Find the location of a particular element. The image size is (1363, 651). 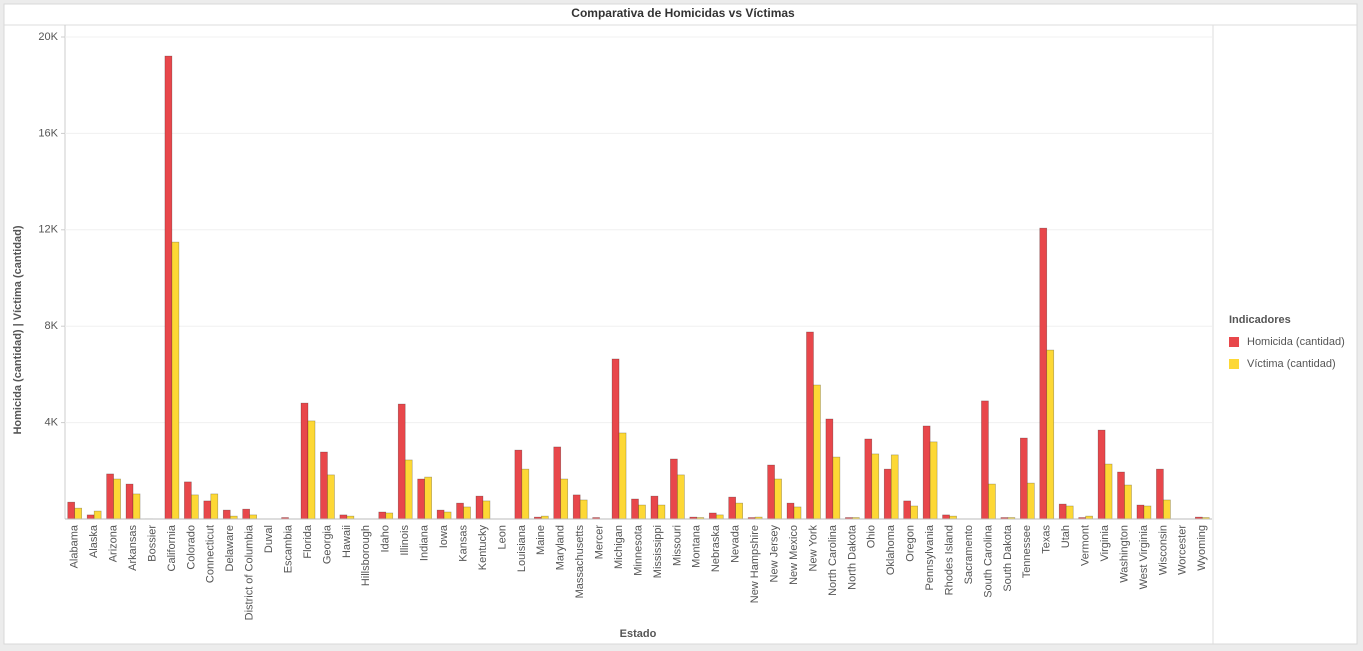

x-tick-label: Alabama is located at coordinates (75, 546).